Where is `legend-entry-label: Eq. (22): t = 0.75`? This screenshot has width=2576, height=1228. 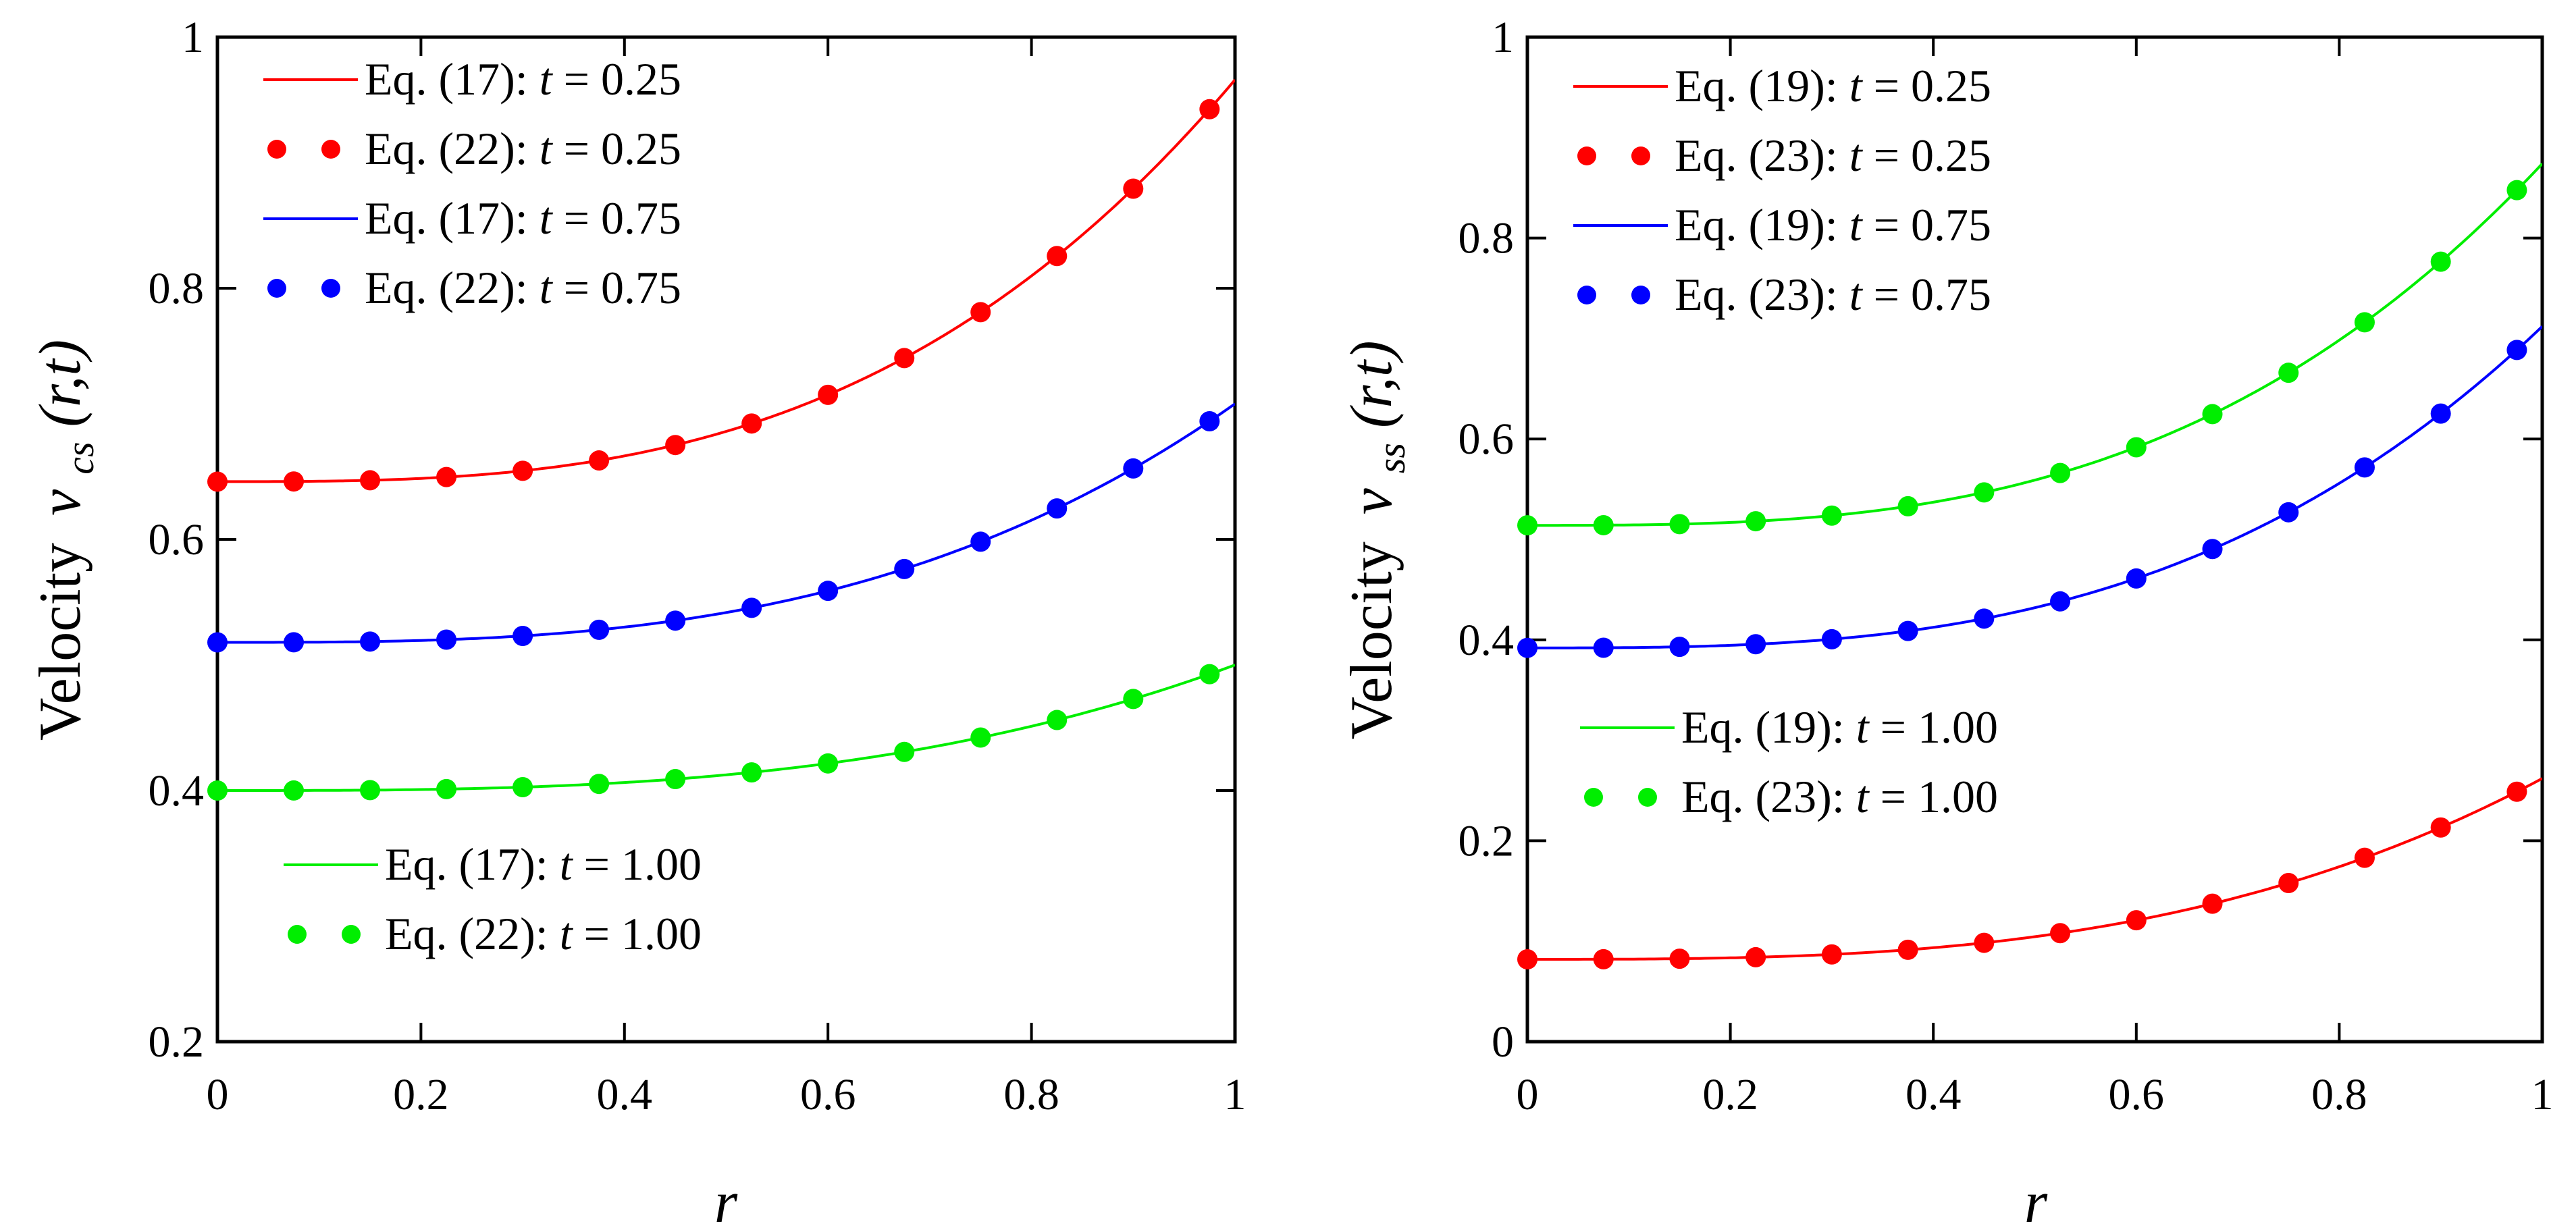
legend-entry-label: Eq. (22): t = 0.75 is located at coordinates (523, 288).